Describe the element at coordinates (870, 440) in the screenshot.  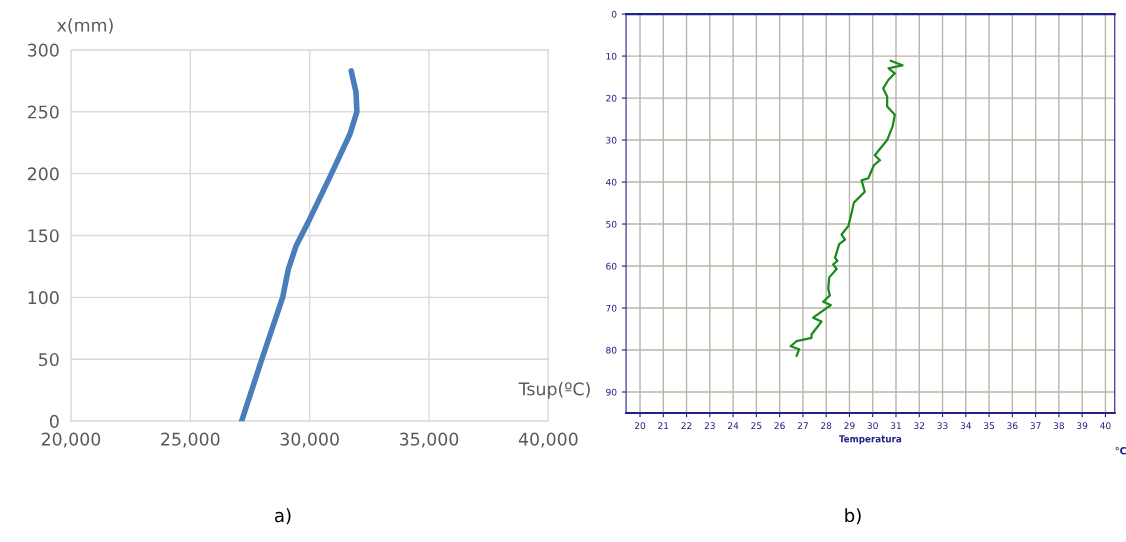
I see `x-axis-title: Temperatura` at that location.